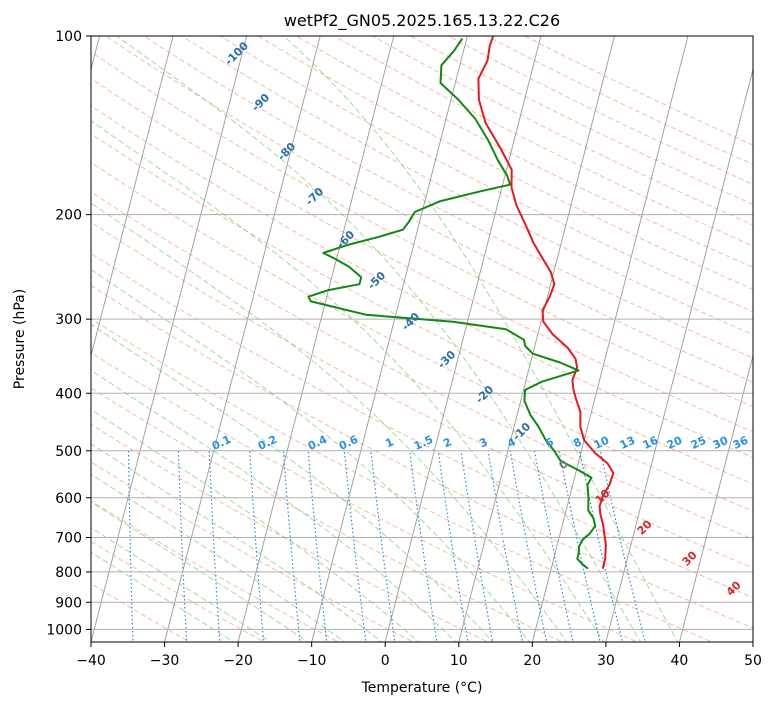 Image resolution: width=775 pixels, height=712 pixels. What do you see at coordinates (68, 320) in the screenshot?
I see `y-tick-label: 300` at bounding box center [68, 320].